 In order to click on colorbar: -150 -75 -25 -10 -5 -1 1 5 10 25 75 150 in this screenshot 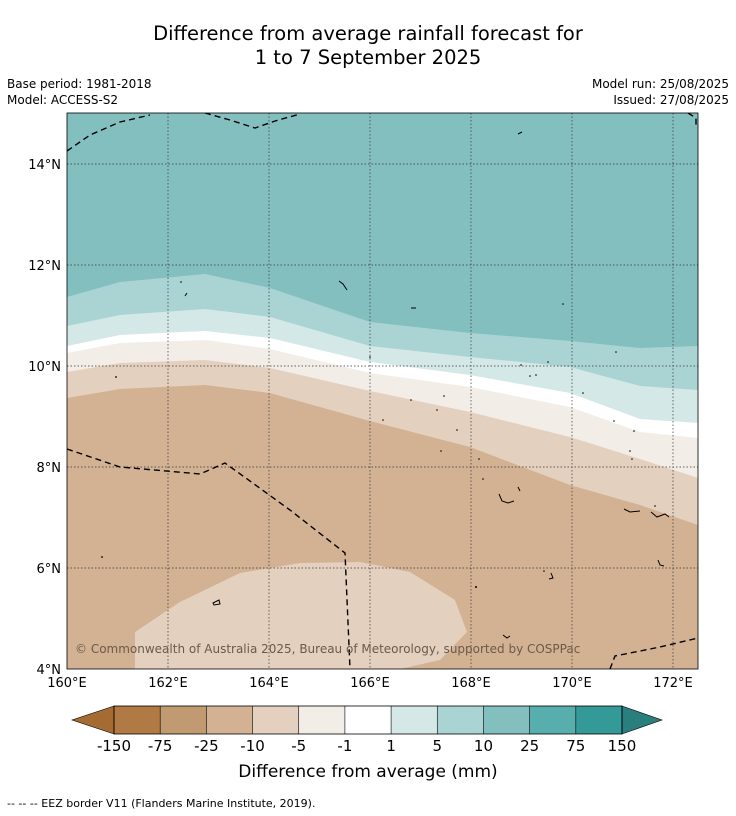, I will do `click(367, 730)`.